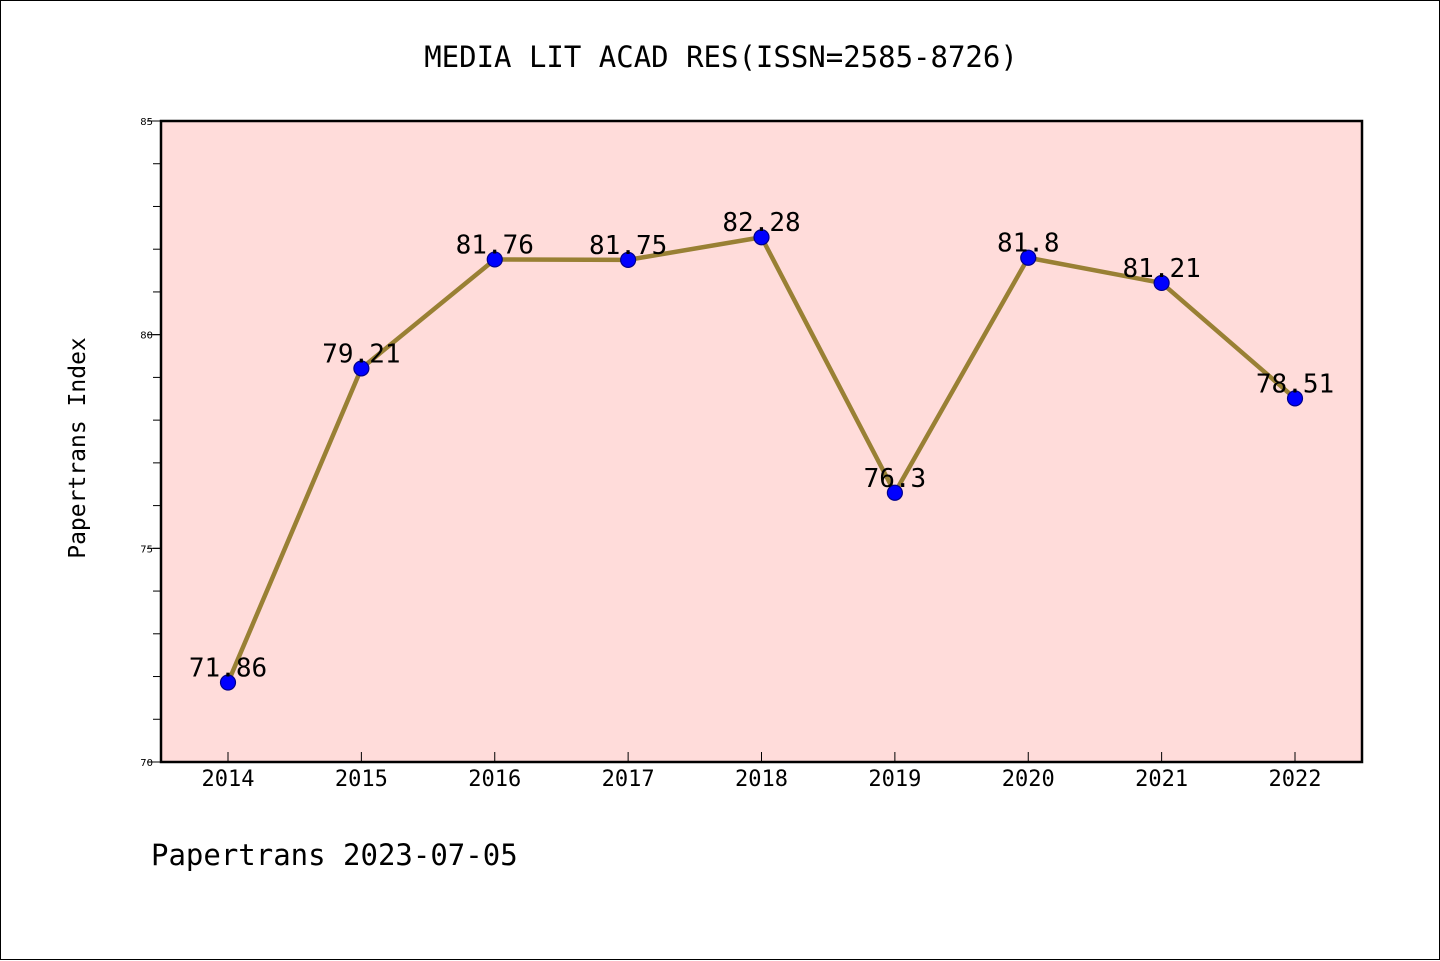 The image size is (1440, 961). Describe the element at coordinates (361, 354) in the screenshot. I see `data-label: 79.21` at that location.